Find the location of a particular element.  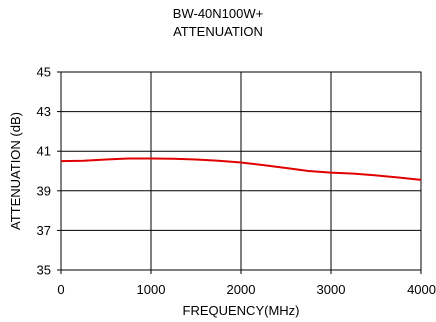

x-tick-label: 4000 is located at coordinates (421, 289).